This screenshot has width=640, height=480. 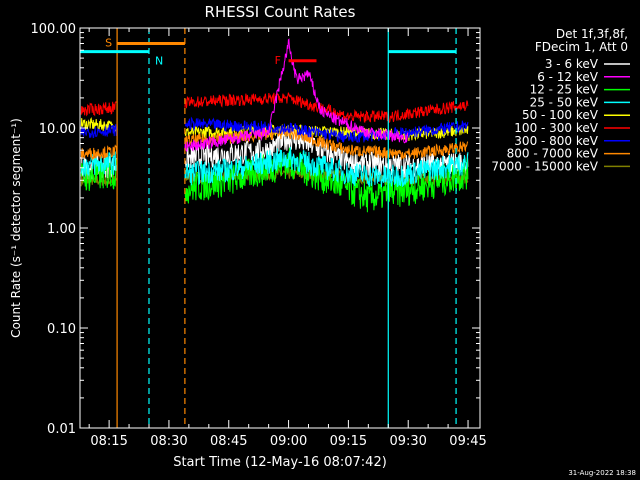 I want to click on y-tick-label: 0.10, so click(x=61, y=329).